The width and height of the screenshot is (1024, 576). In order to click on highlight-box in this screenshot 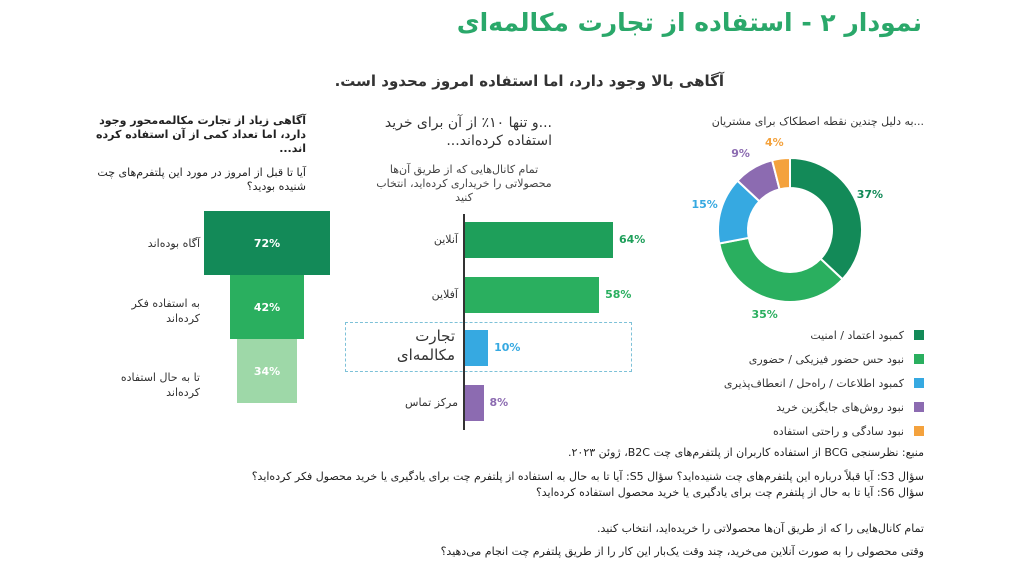, I will do `click(488, 347)`.